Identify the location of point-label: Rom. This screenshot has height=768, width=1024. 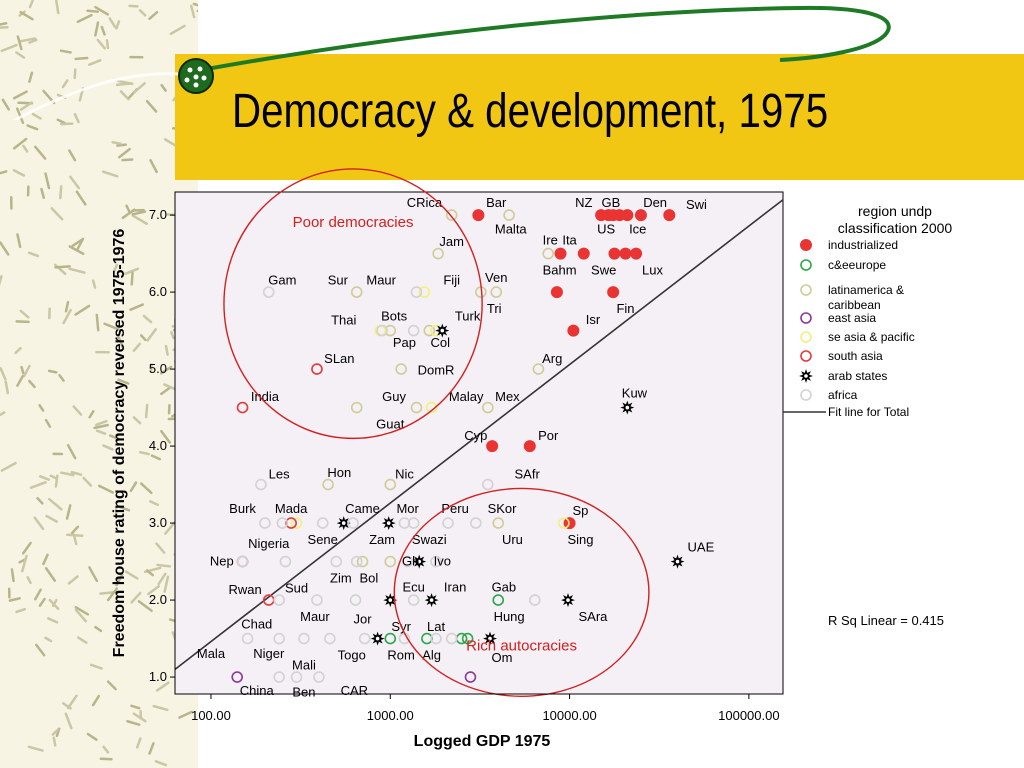
(400, 655).